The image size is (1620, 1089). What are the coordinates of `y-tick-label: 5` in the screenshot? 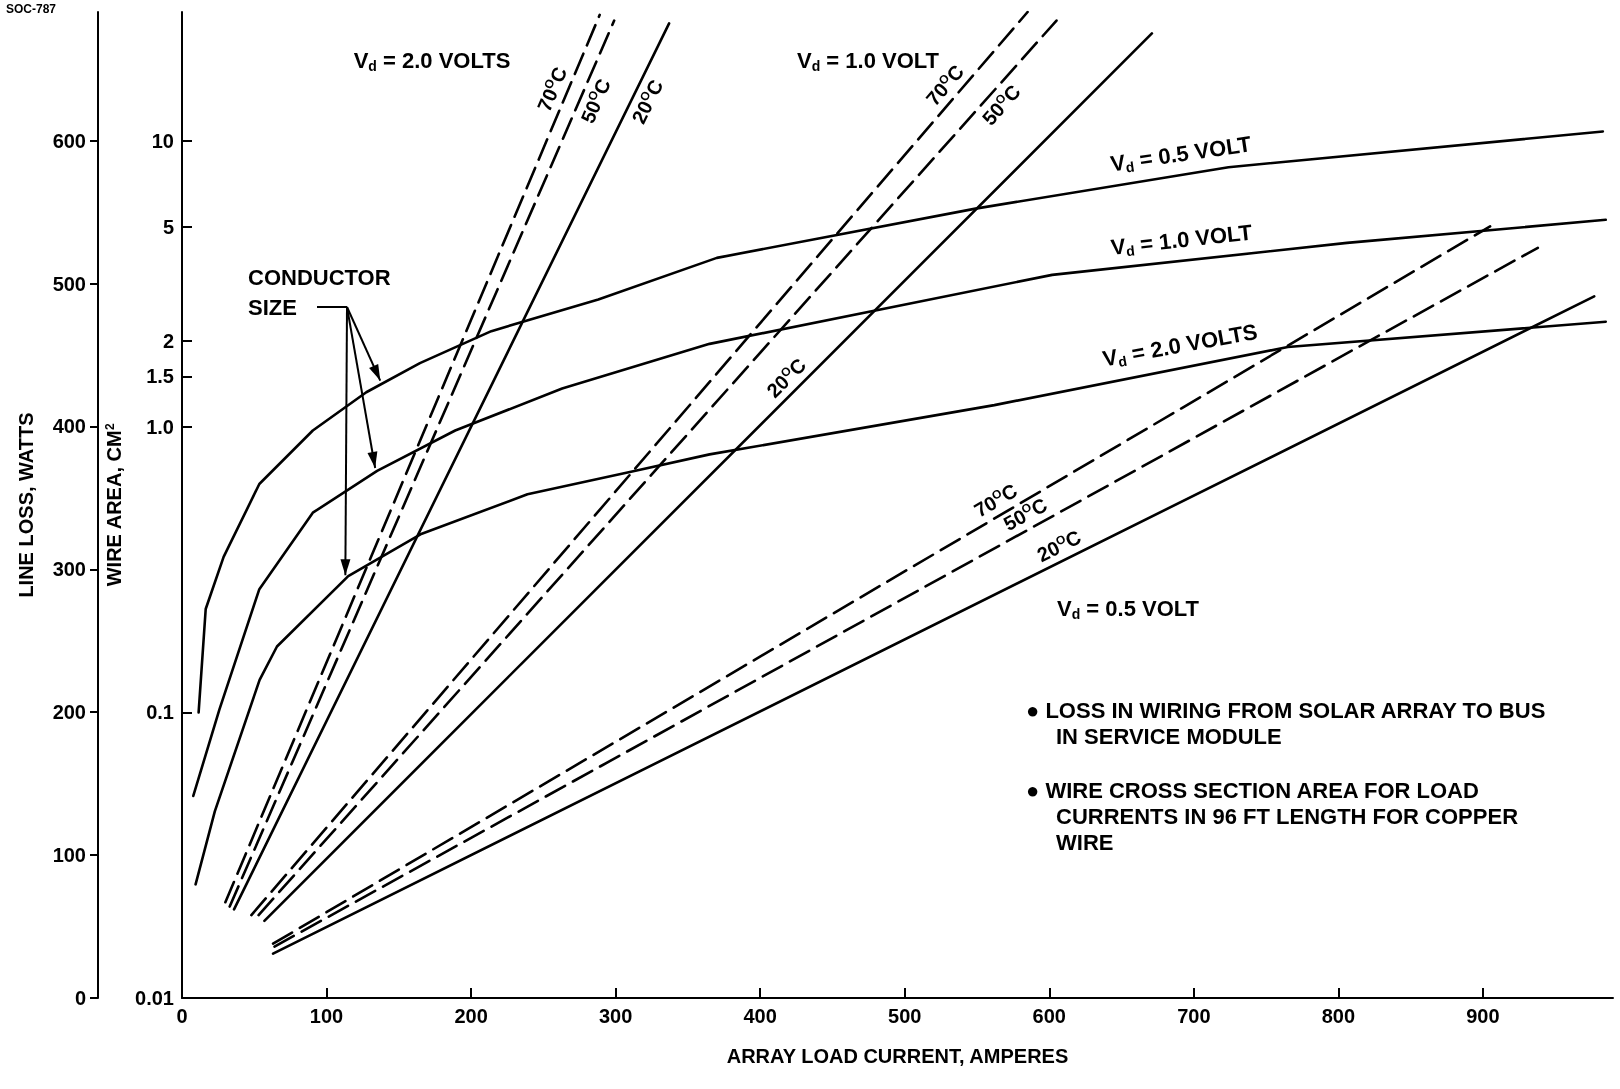 It's located at (168, 227).